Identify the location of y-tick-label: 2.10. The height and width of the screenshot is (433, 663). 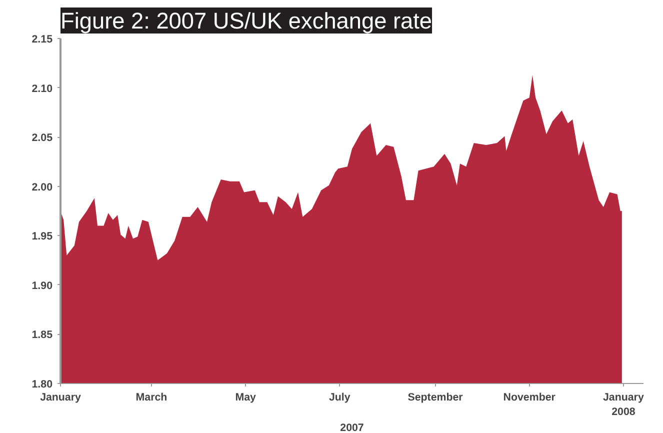
(42, 88).